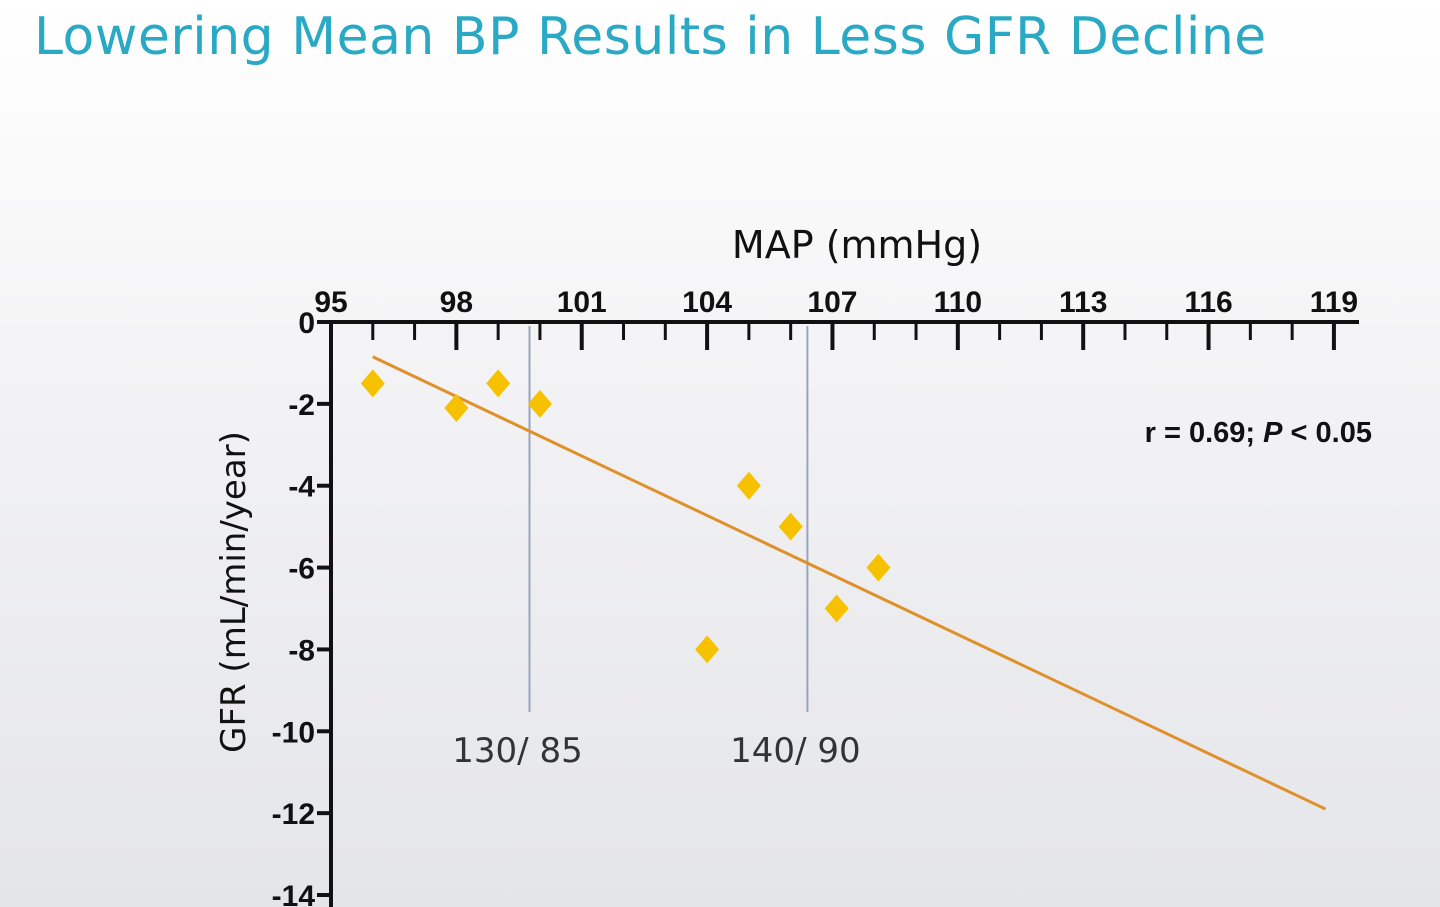 The width and height of the screenshot is (1440, 907). Describe the element at coordinates (958, 302) in the screenshot. I see `x-tick-label: 110` at that location.